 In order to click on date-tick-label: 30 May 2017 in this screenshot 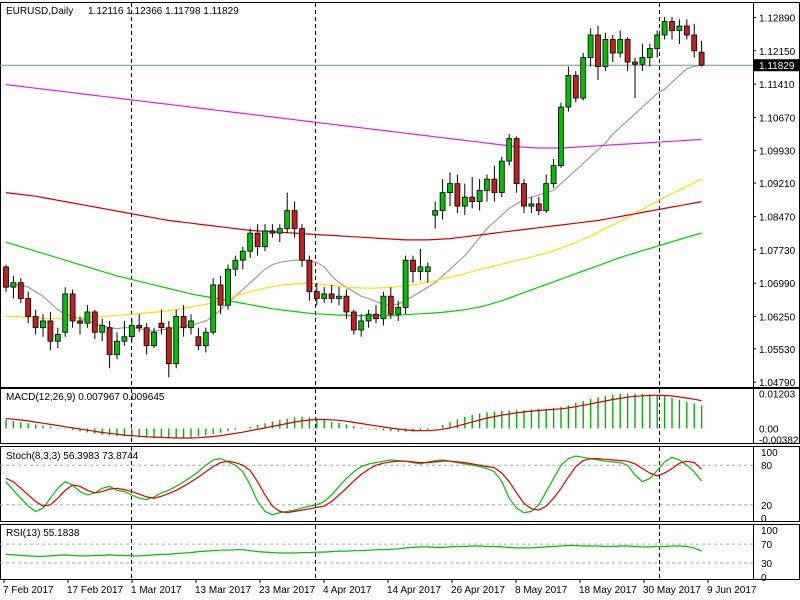, I will do `click(672, 590)`.